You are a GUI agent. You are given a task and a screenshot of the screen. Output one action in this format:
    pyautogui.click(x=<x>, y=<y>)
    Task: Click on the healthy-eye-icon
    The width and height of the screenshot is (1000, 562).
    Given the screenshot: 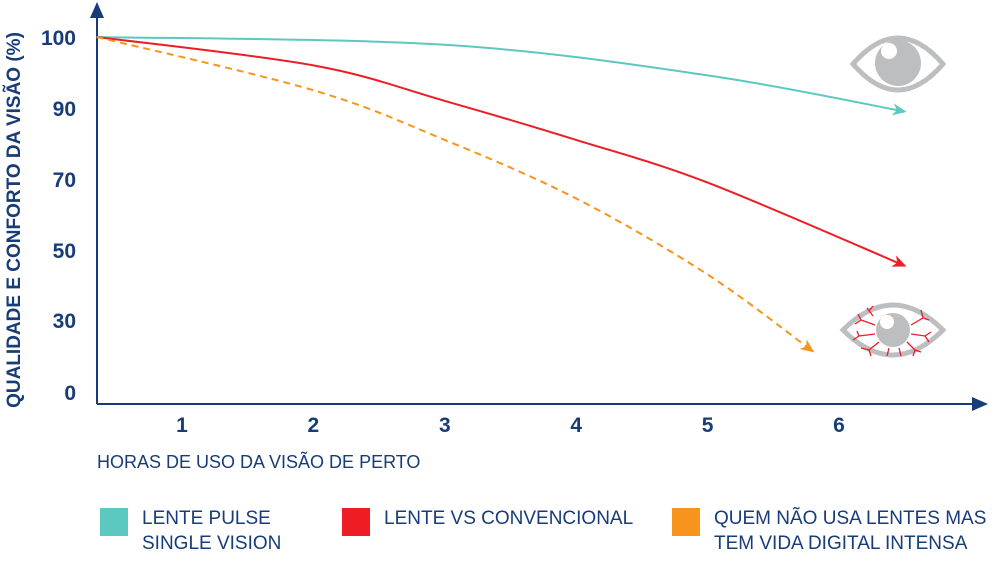 What is the action you would take?
    pyautogui.click(x=898, y=64)
    